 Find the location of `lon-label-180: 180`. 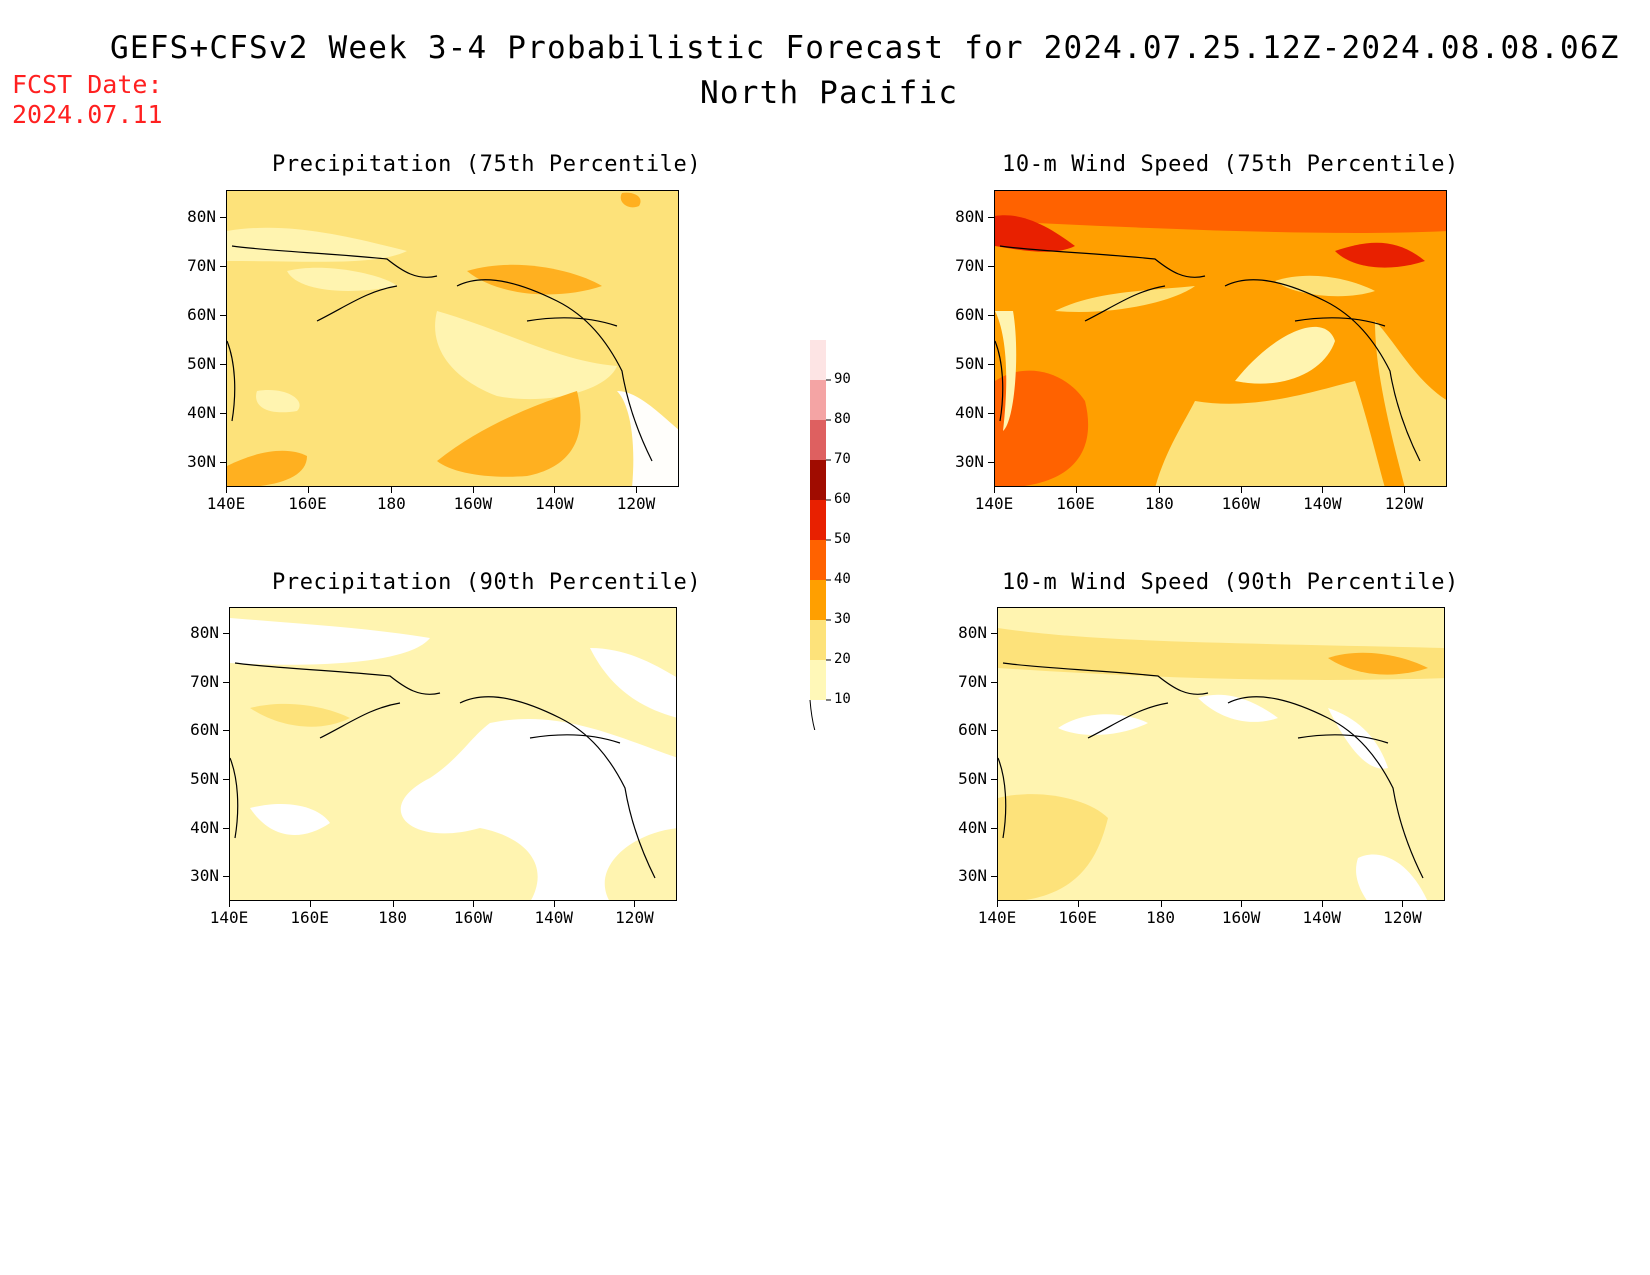

lon-label-180: 180 is located at coordinates (392, 917).